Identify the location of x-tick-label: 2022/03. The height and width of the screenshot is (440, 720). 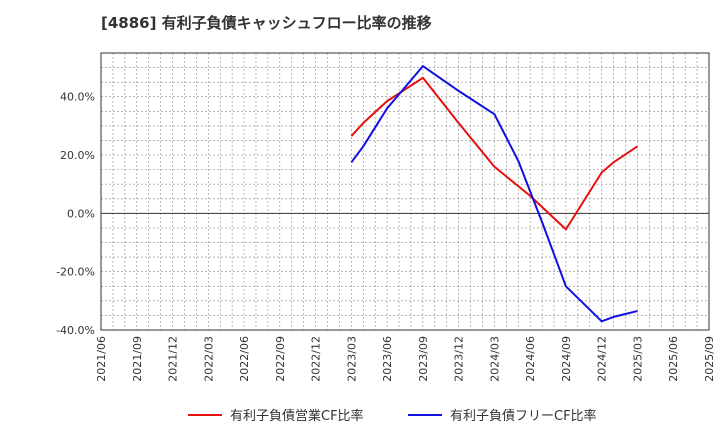
(208, 359).